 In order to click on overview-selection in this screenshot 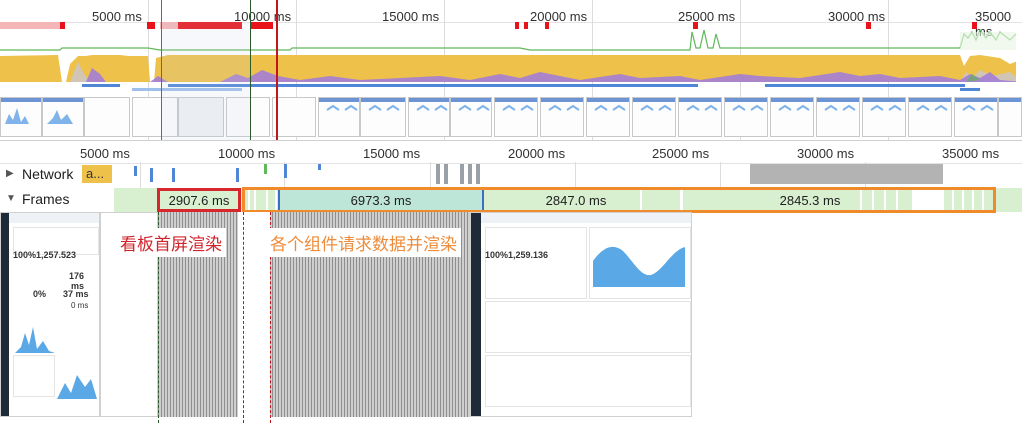, I will do `click(206, 81)`.